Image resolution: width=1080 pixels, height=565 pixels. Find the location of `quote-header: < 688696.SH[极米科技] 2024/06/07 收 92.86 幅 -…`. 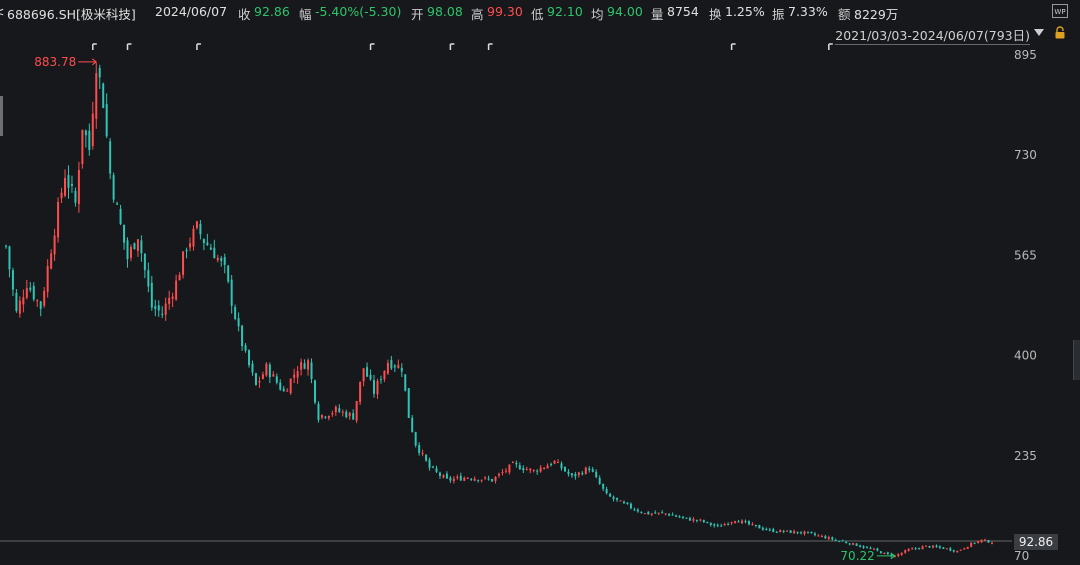

quote-header: < 688696.SH[极米科技] 2024/06/07 收 92.86 幅 -… is located at coordinates (540, 11).